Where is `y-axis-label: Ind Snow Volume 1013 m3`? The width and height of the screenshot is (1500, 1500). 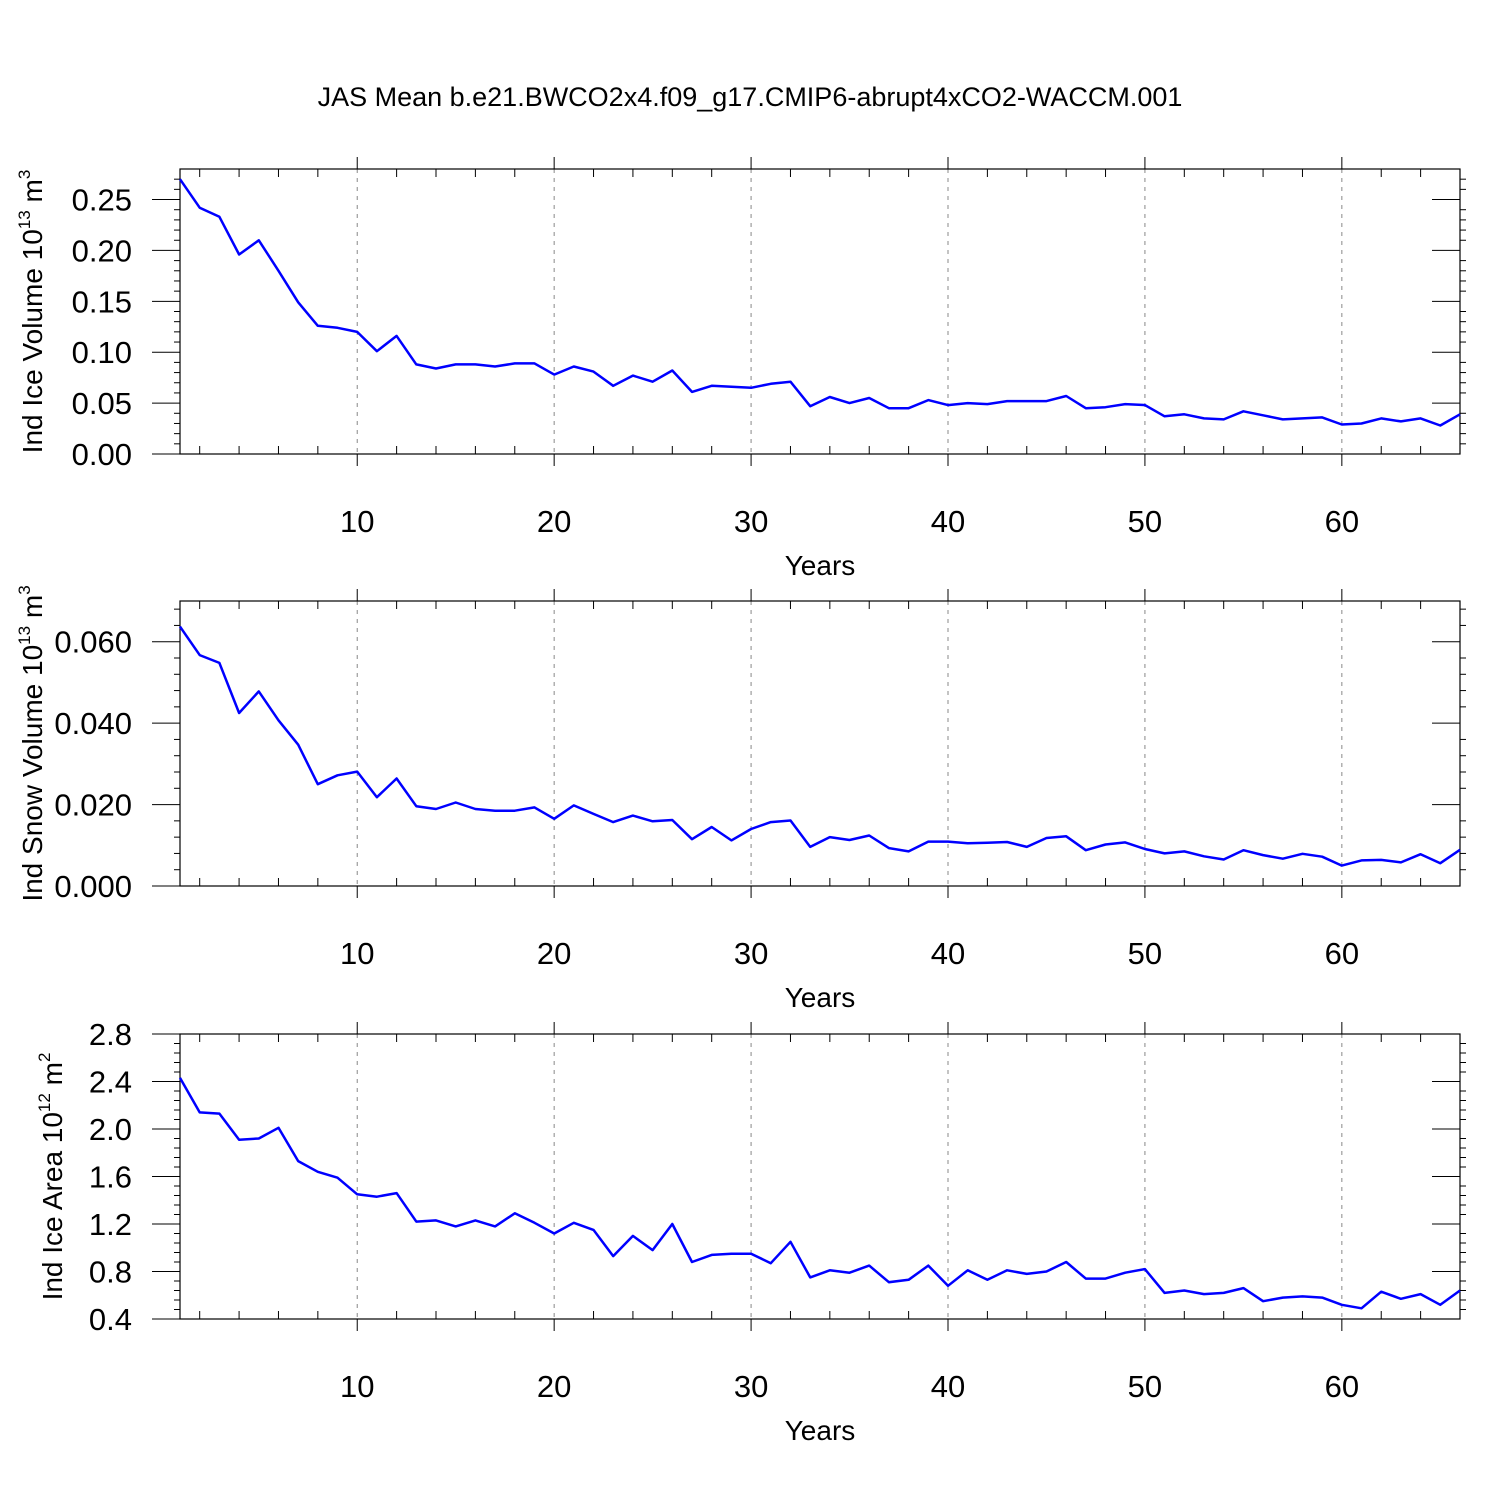
y-axis-label: Ind Snow Volume 1013 m3 is located at coordinates (31, 743).